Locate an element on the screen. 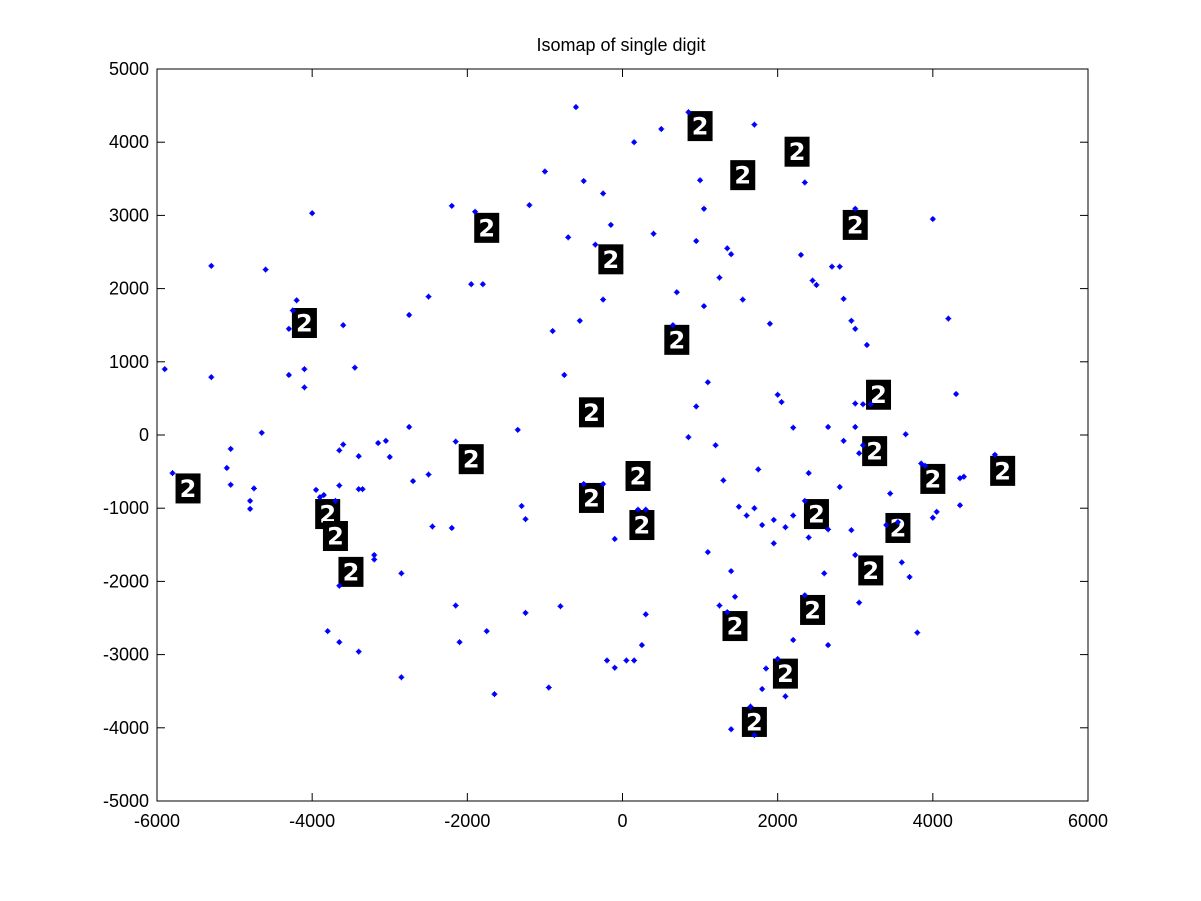  y-tick-label: -1000 is located at coordinates (126, 508).